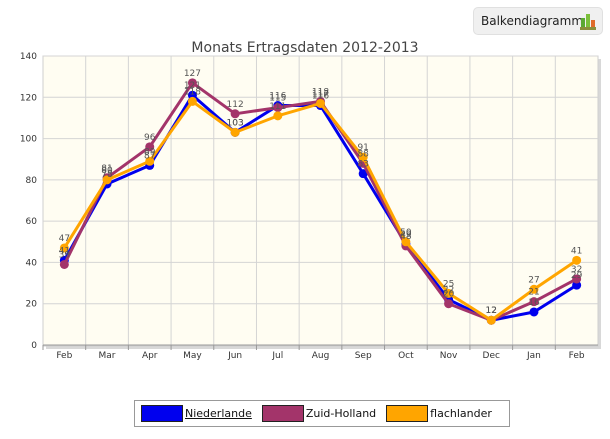  What do you see at coordinates (192, 74) in the screenshot?
I see `data-label: 127` at bounding box center [192, 74].